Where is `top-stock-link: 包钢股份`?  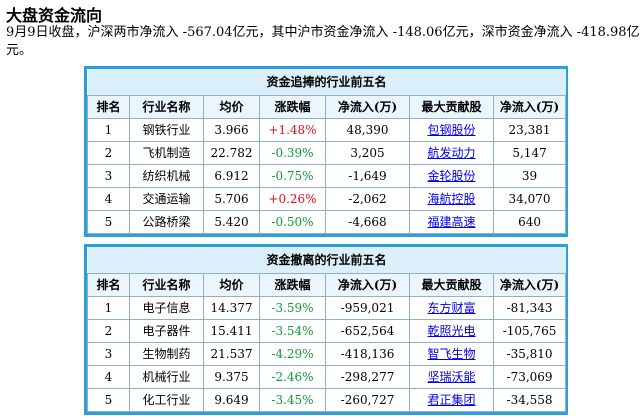 top-stock-link: 包钢股份 is located at coordinates (451, 130).